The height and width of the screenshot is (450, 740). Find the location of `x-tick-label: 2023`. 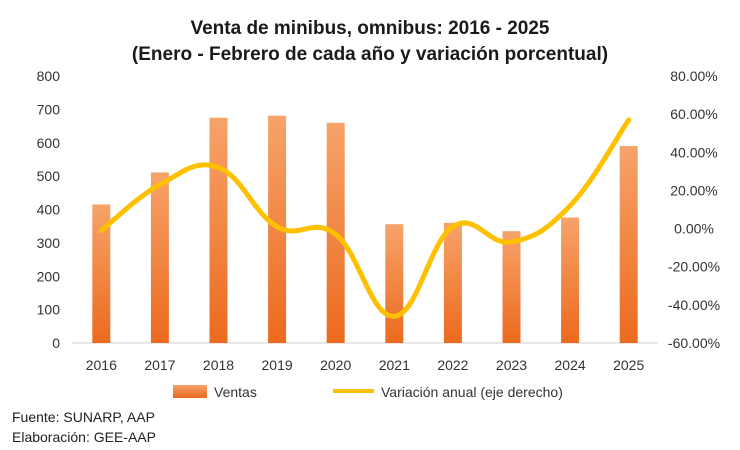

x-tick-label: 2023 is located at coordinates (511, 365).